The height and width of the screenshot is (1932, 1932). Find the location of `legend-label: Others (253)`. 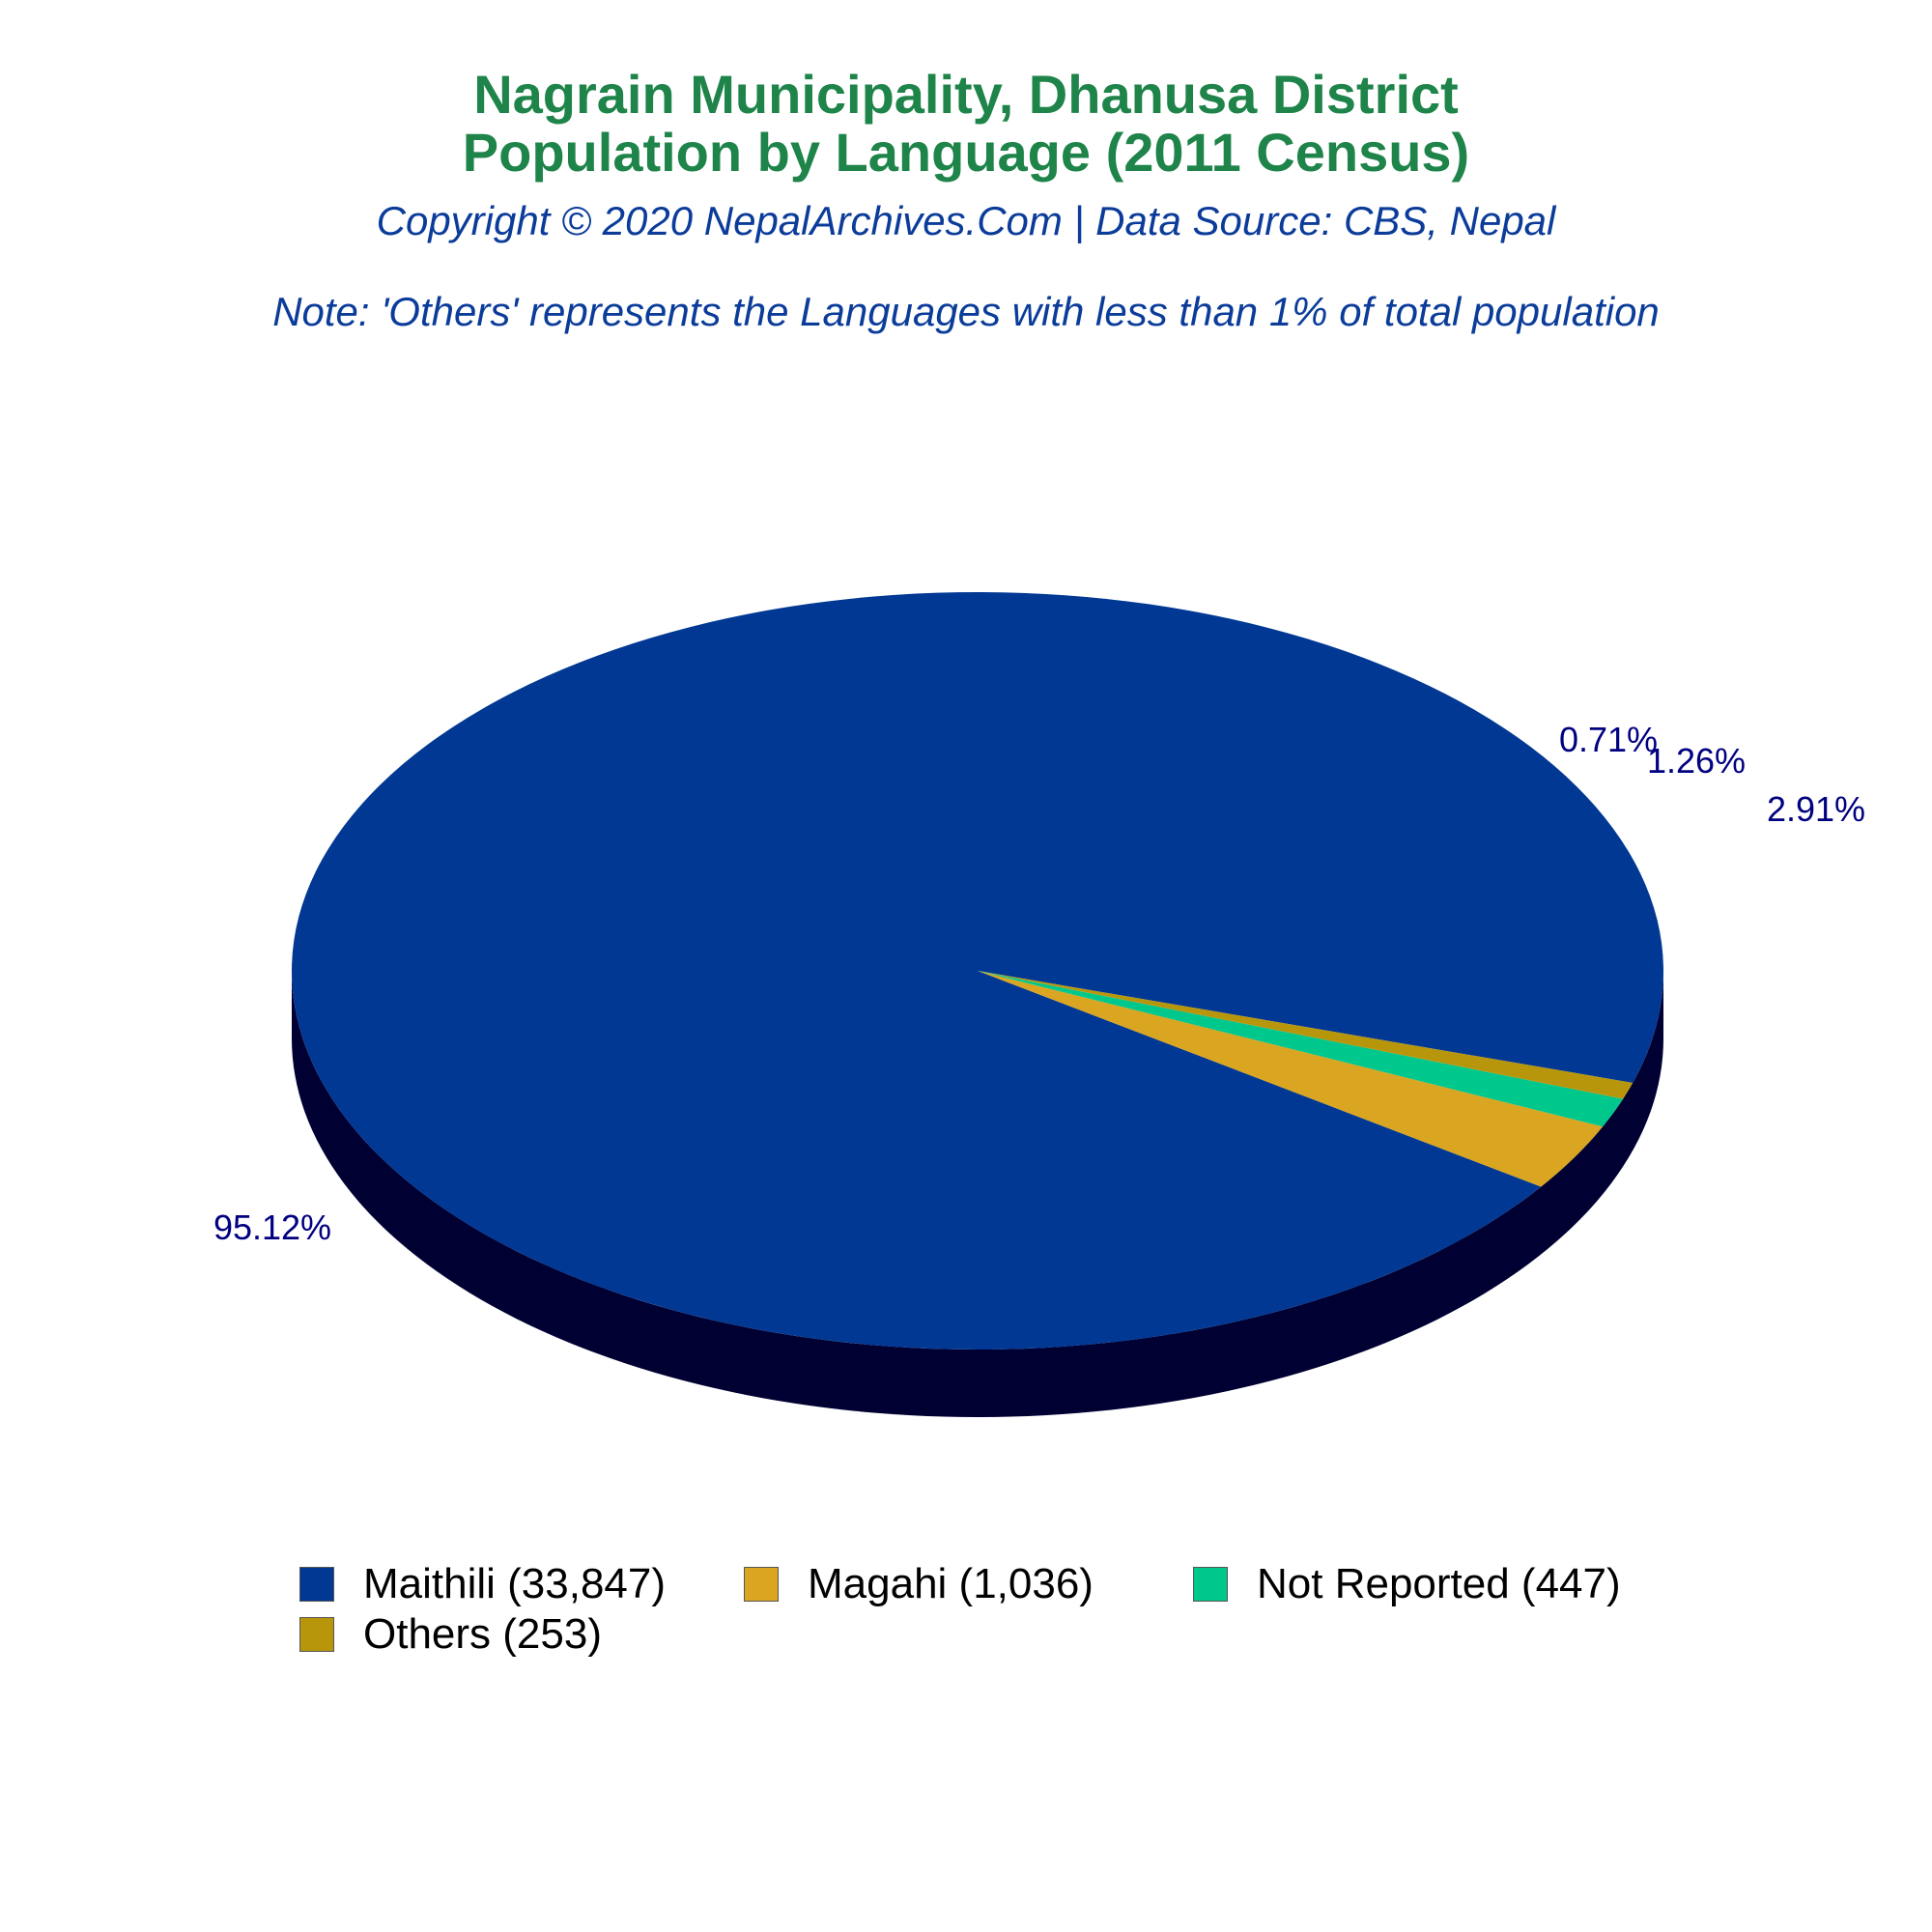

legend-label: Others (253) is located at coordinates (482, 1634).